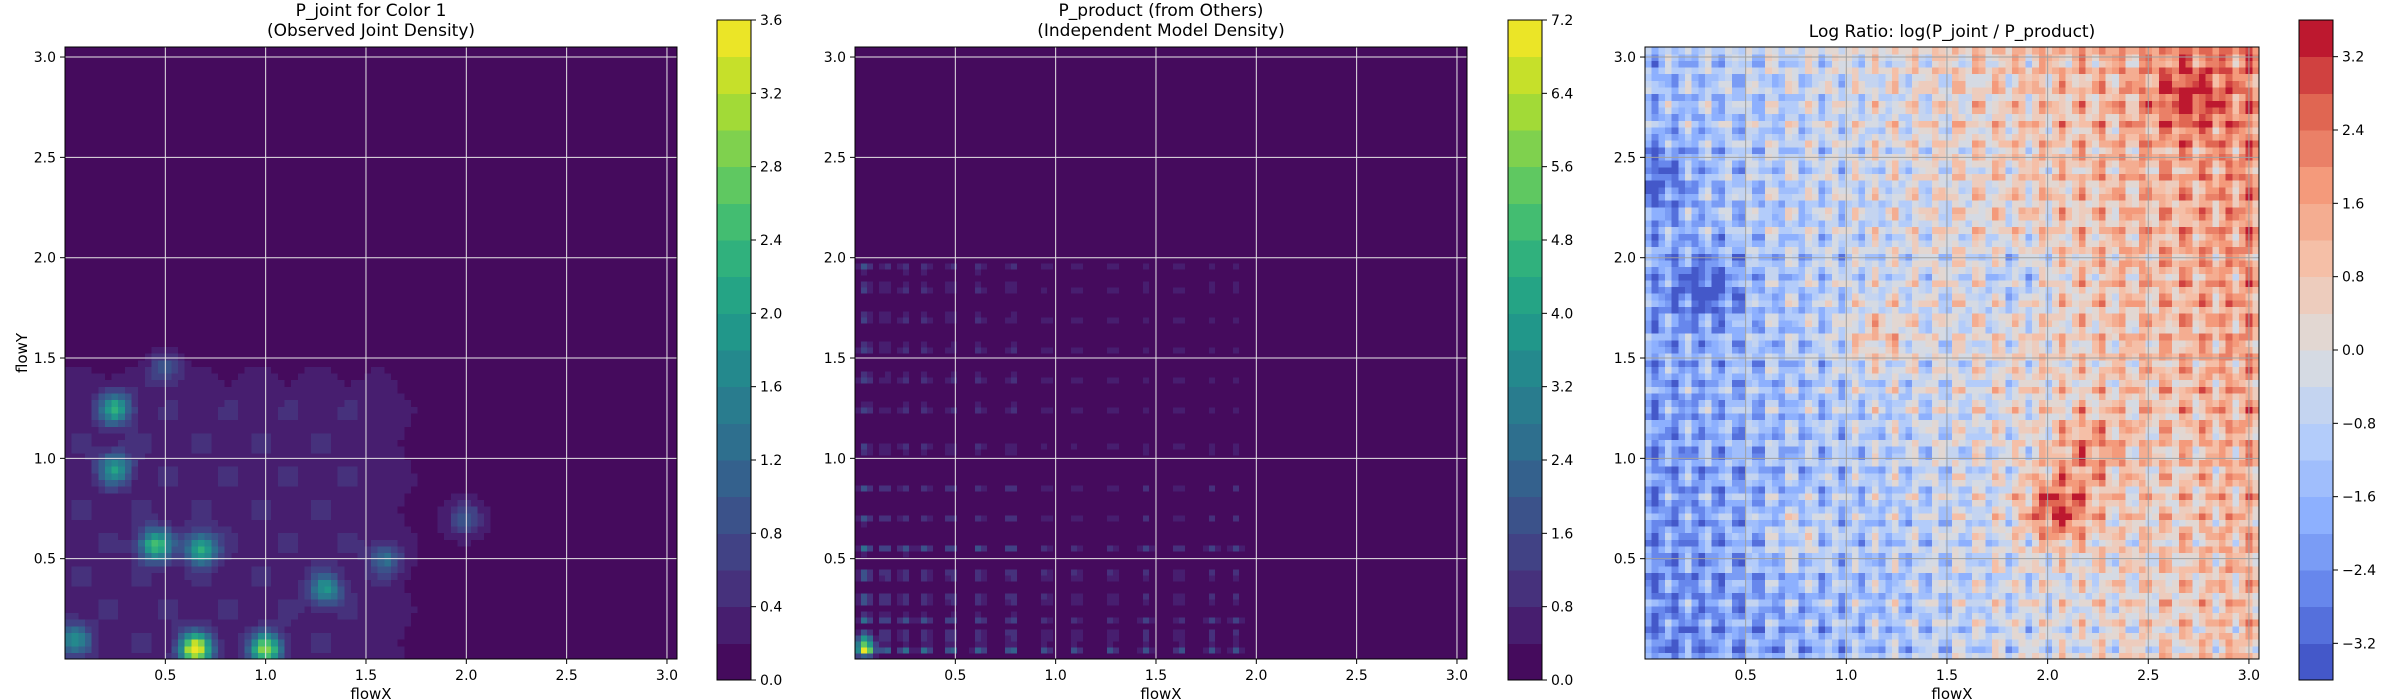  What do you see at coordinates (771, 168) in the screenshot?
I see `colorbar-tick-label: 2.8` at bounding box center [771, 168].